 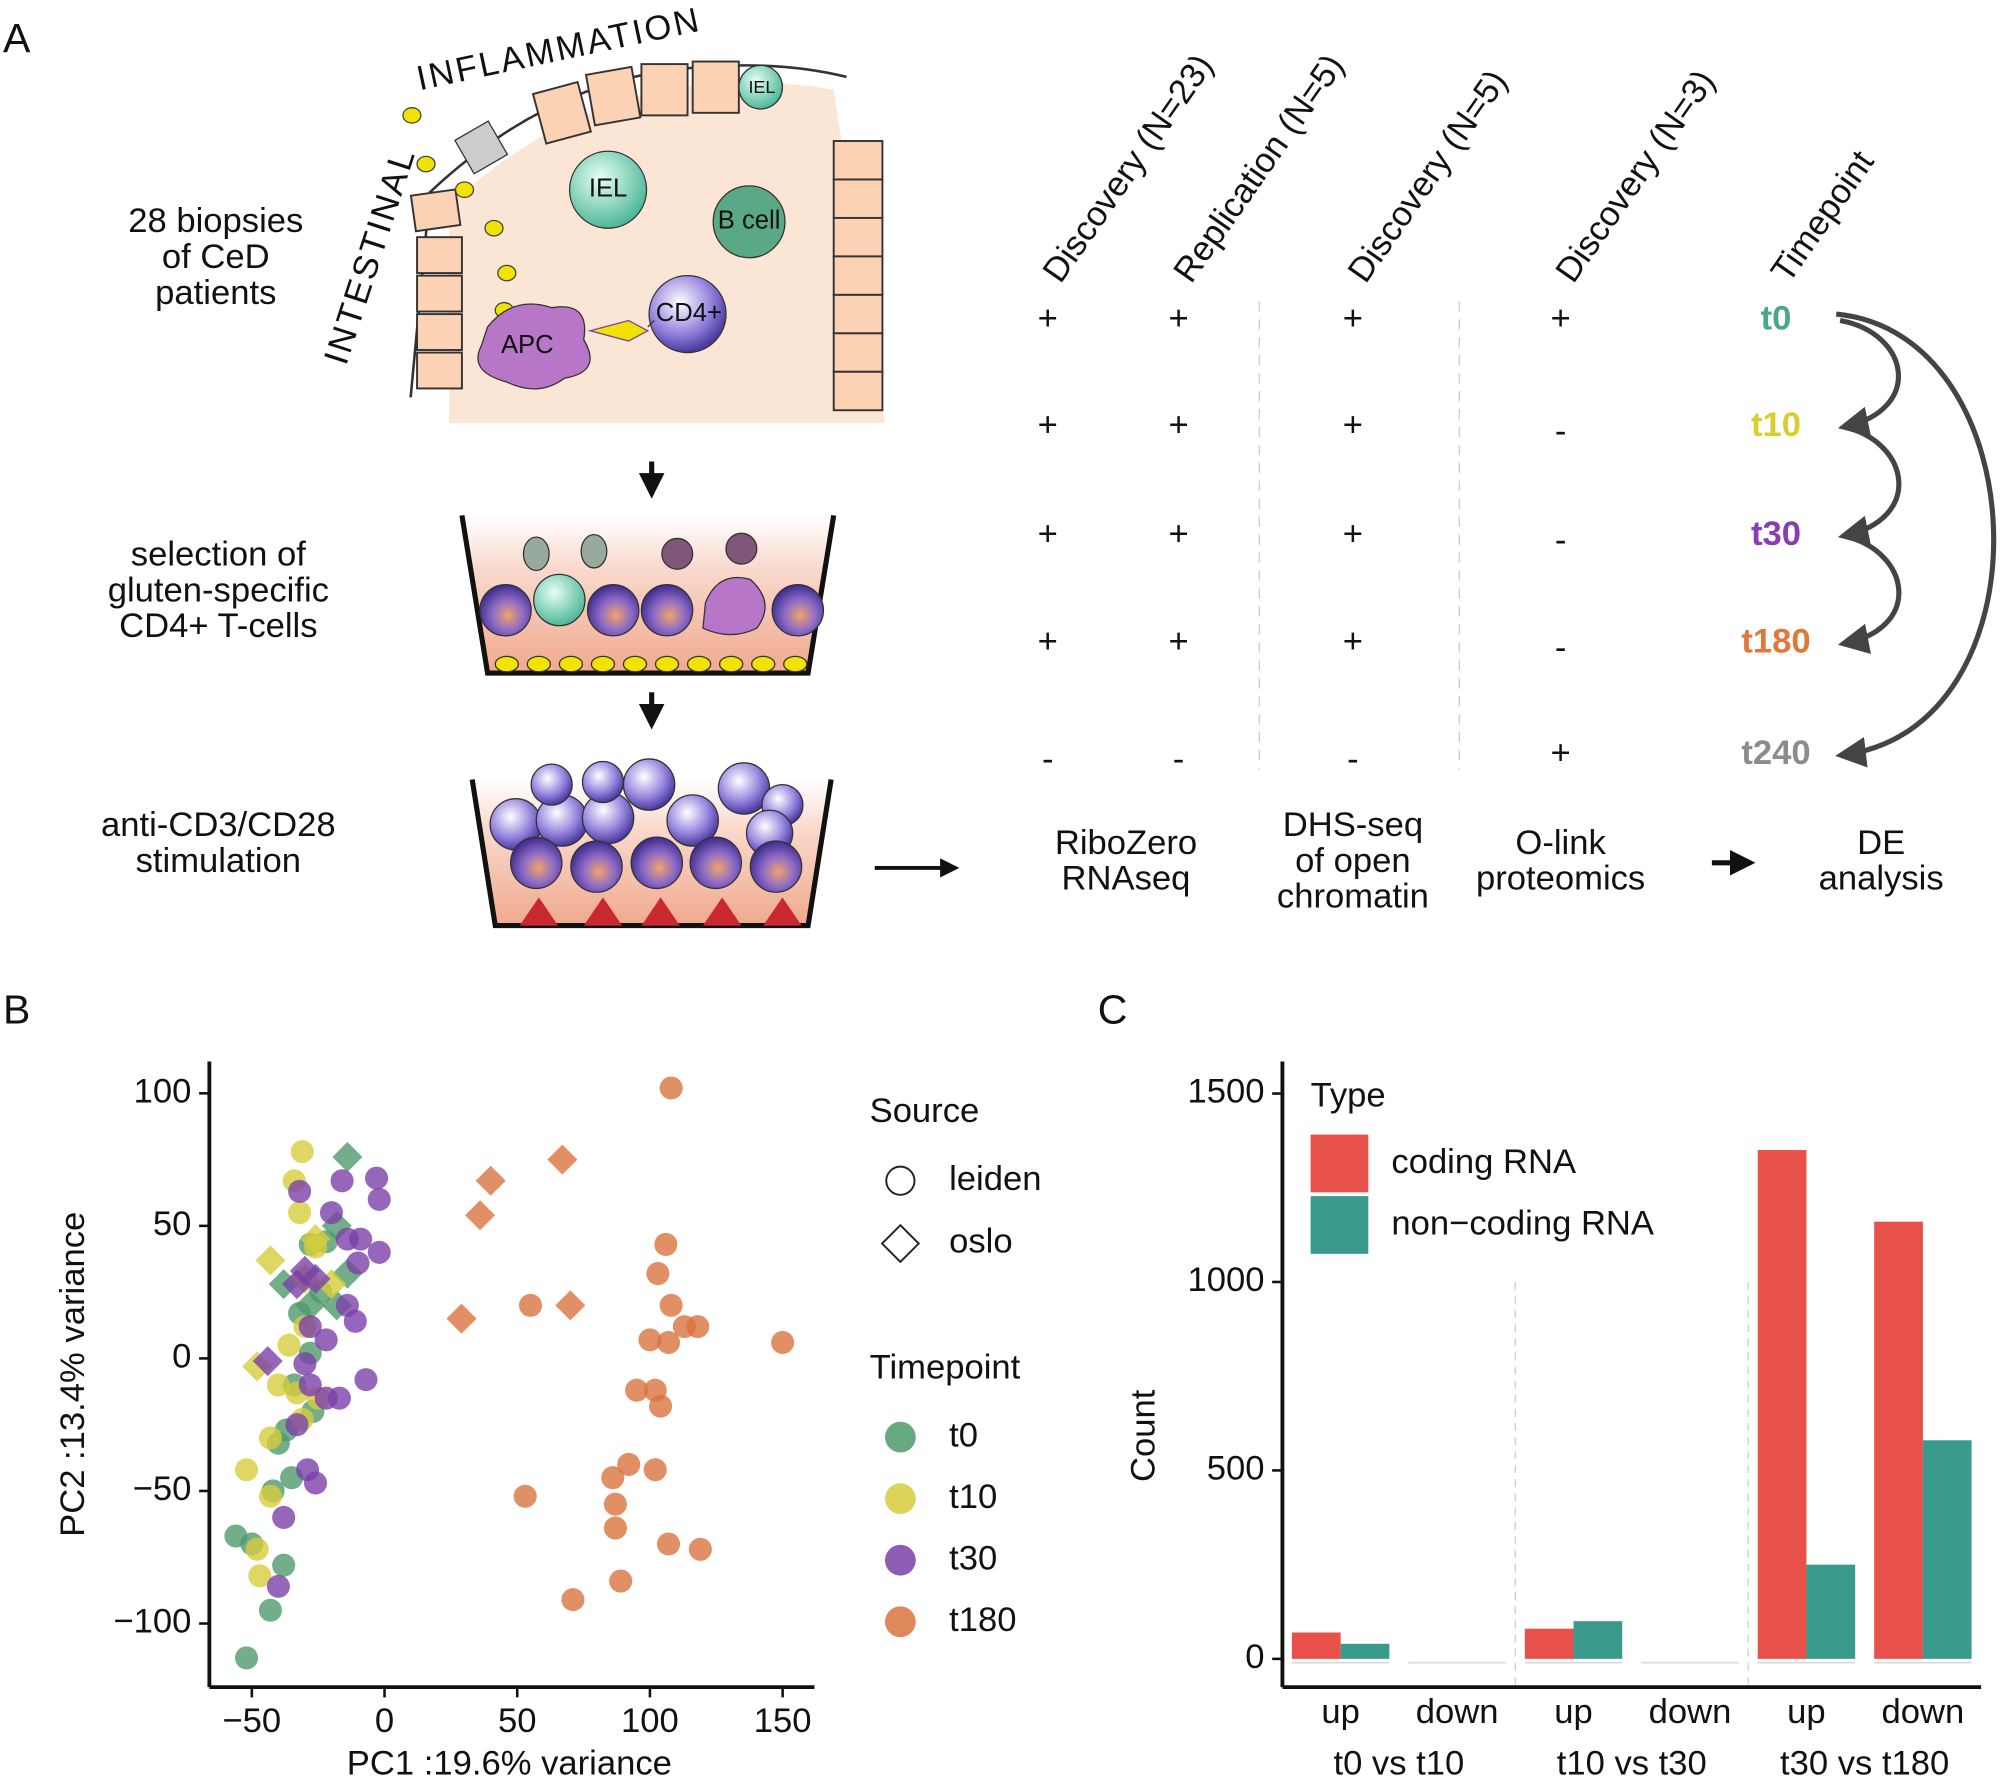 I want to click on method-label: DE analysis, so click(x=1881, y=861).